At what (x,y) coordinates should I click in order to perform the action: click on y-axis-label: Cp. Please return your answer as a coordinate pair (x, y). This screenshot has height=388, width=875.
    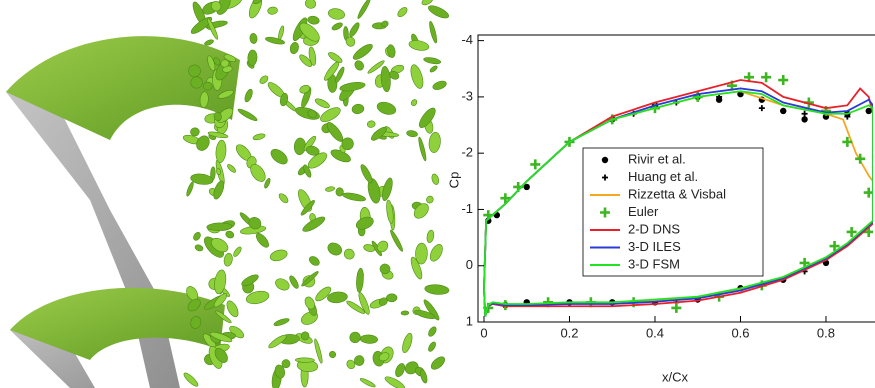
    Looking at the image, I should click on (453, 180).